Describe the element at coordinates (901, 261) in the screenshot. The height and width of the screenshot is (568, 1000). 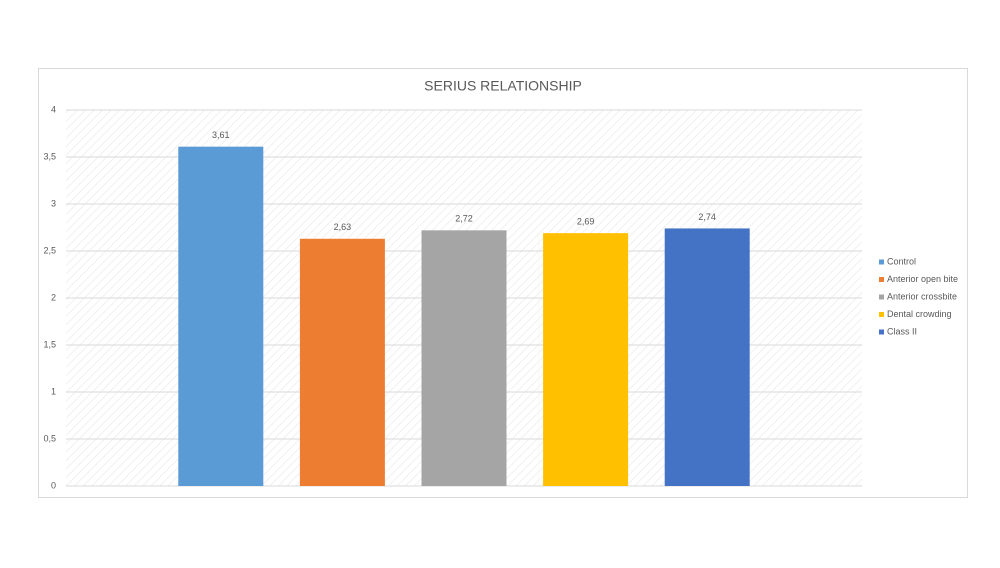
I see `legend-label: Control` at that location.